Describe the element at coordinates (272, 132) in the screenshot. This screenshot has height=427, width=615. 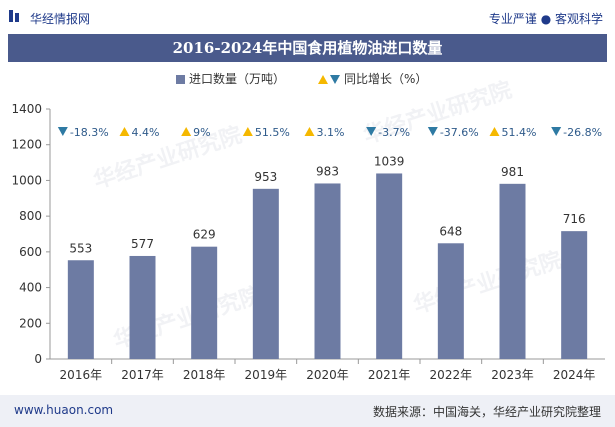
I see `growth-label: 51.5%` at that location.